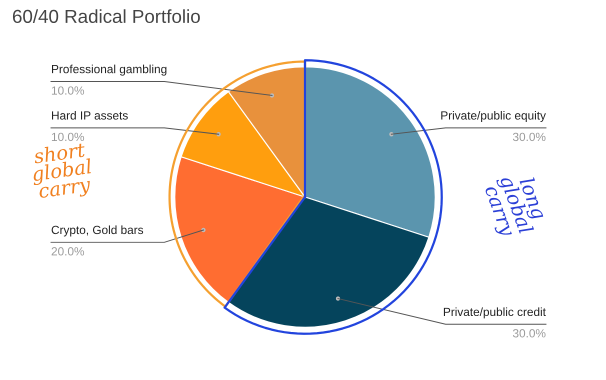  Describe the element at coordinates (109, 70) in the screenshot. I see `slice-label: Professional gambling` at that location.